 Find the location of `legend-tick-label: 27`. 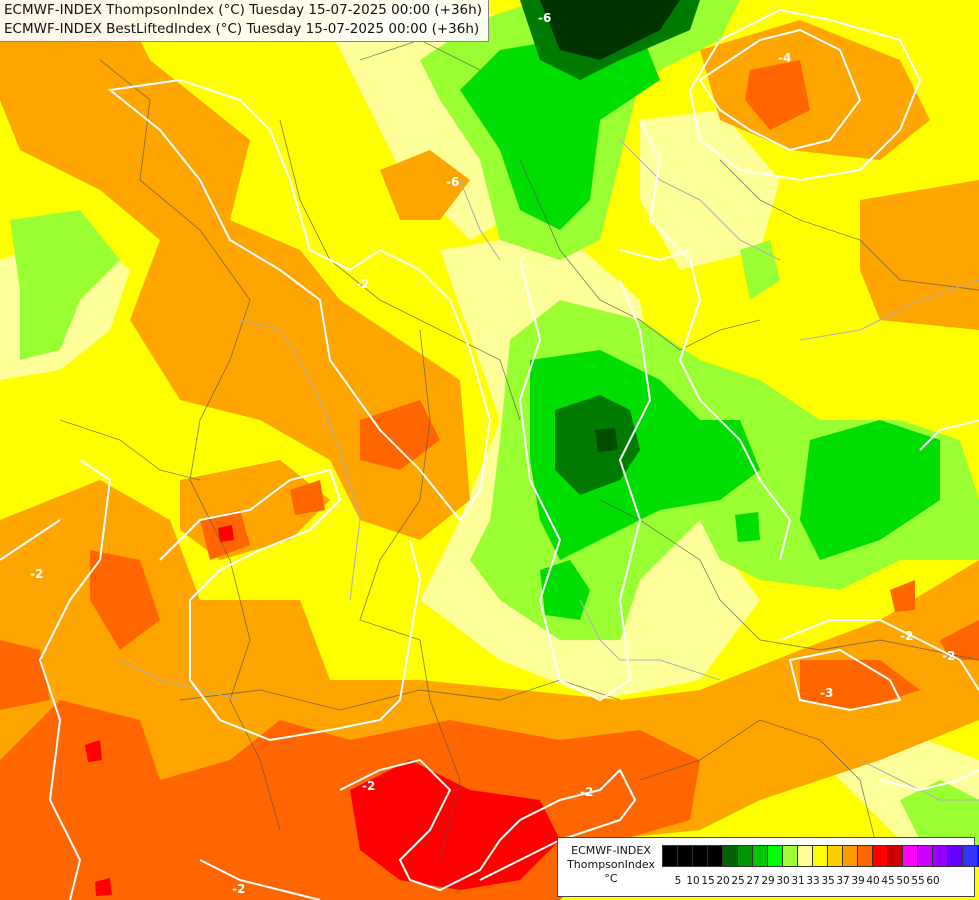

legend-tick-label: 27 is located at coordinates (753, 881).